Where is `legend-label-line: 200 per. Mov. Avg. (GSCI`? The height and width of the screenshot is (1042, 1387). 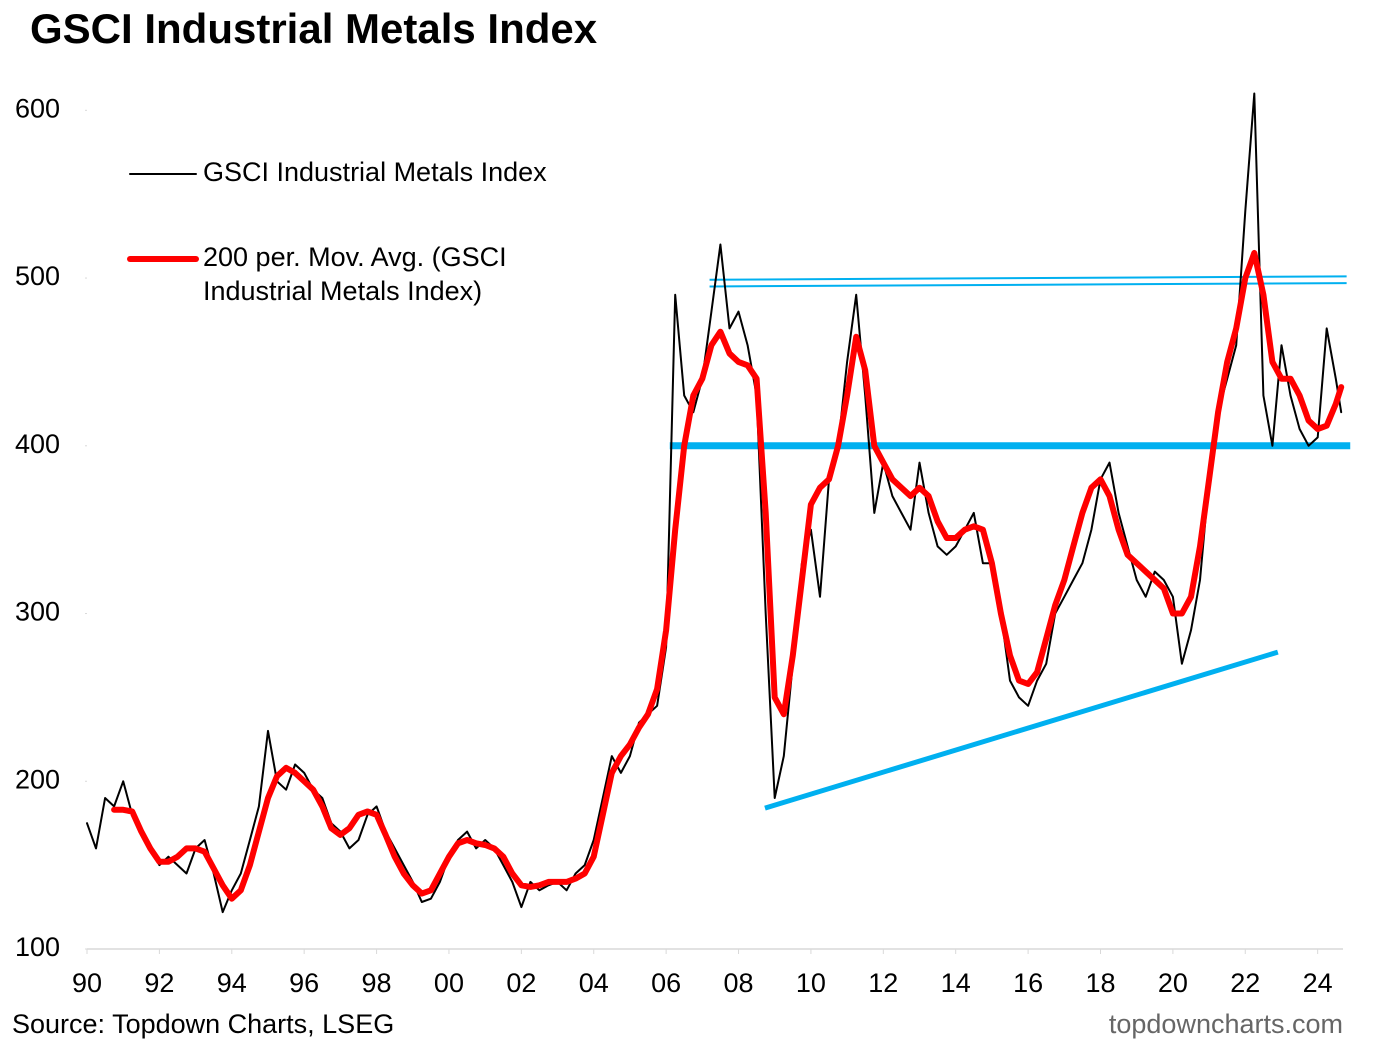
legend-label-line: 200 per. Mov. Avg. (GSCI is located at coordinates (355, 257).